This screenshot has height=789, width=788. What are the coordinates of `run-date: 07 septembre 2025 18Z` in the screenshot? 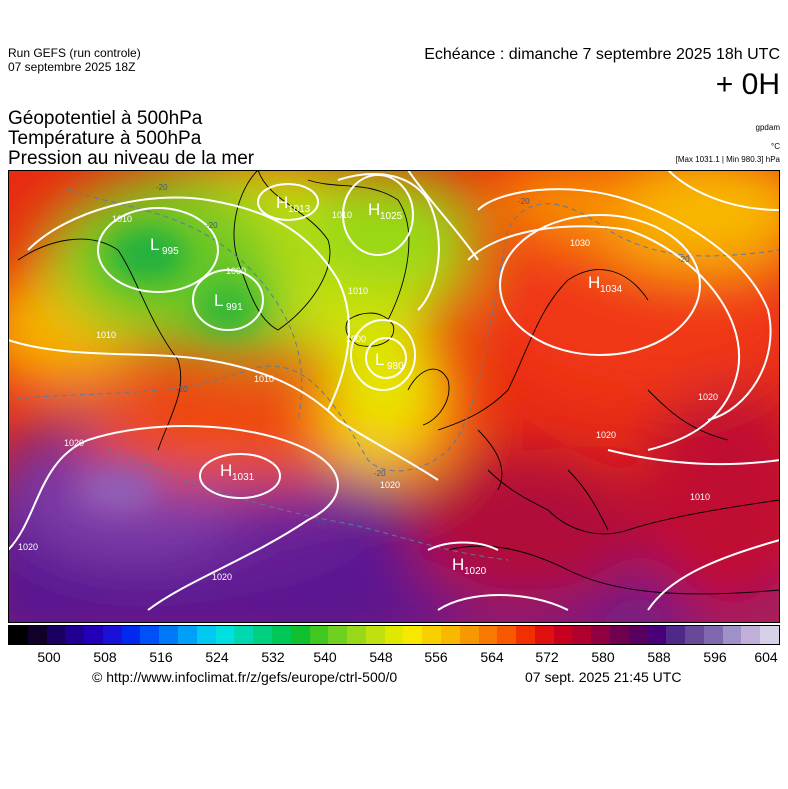 It's located at (72, 67).